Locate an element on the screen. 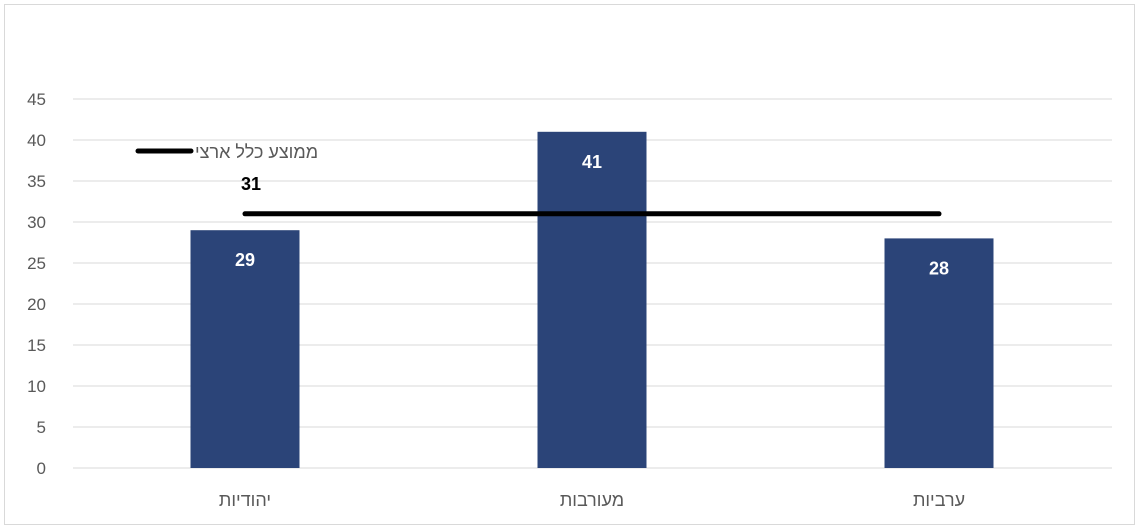 This screenshot has height=531, width=1141. bar-value-label-2: 41 is located at coordinates (592, 162).